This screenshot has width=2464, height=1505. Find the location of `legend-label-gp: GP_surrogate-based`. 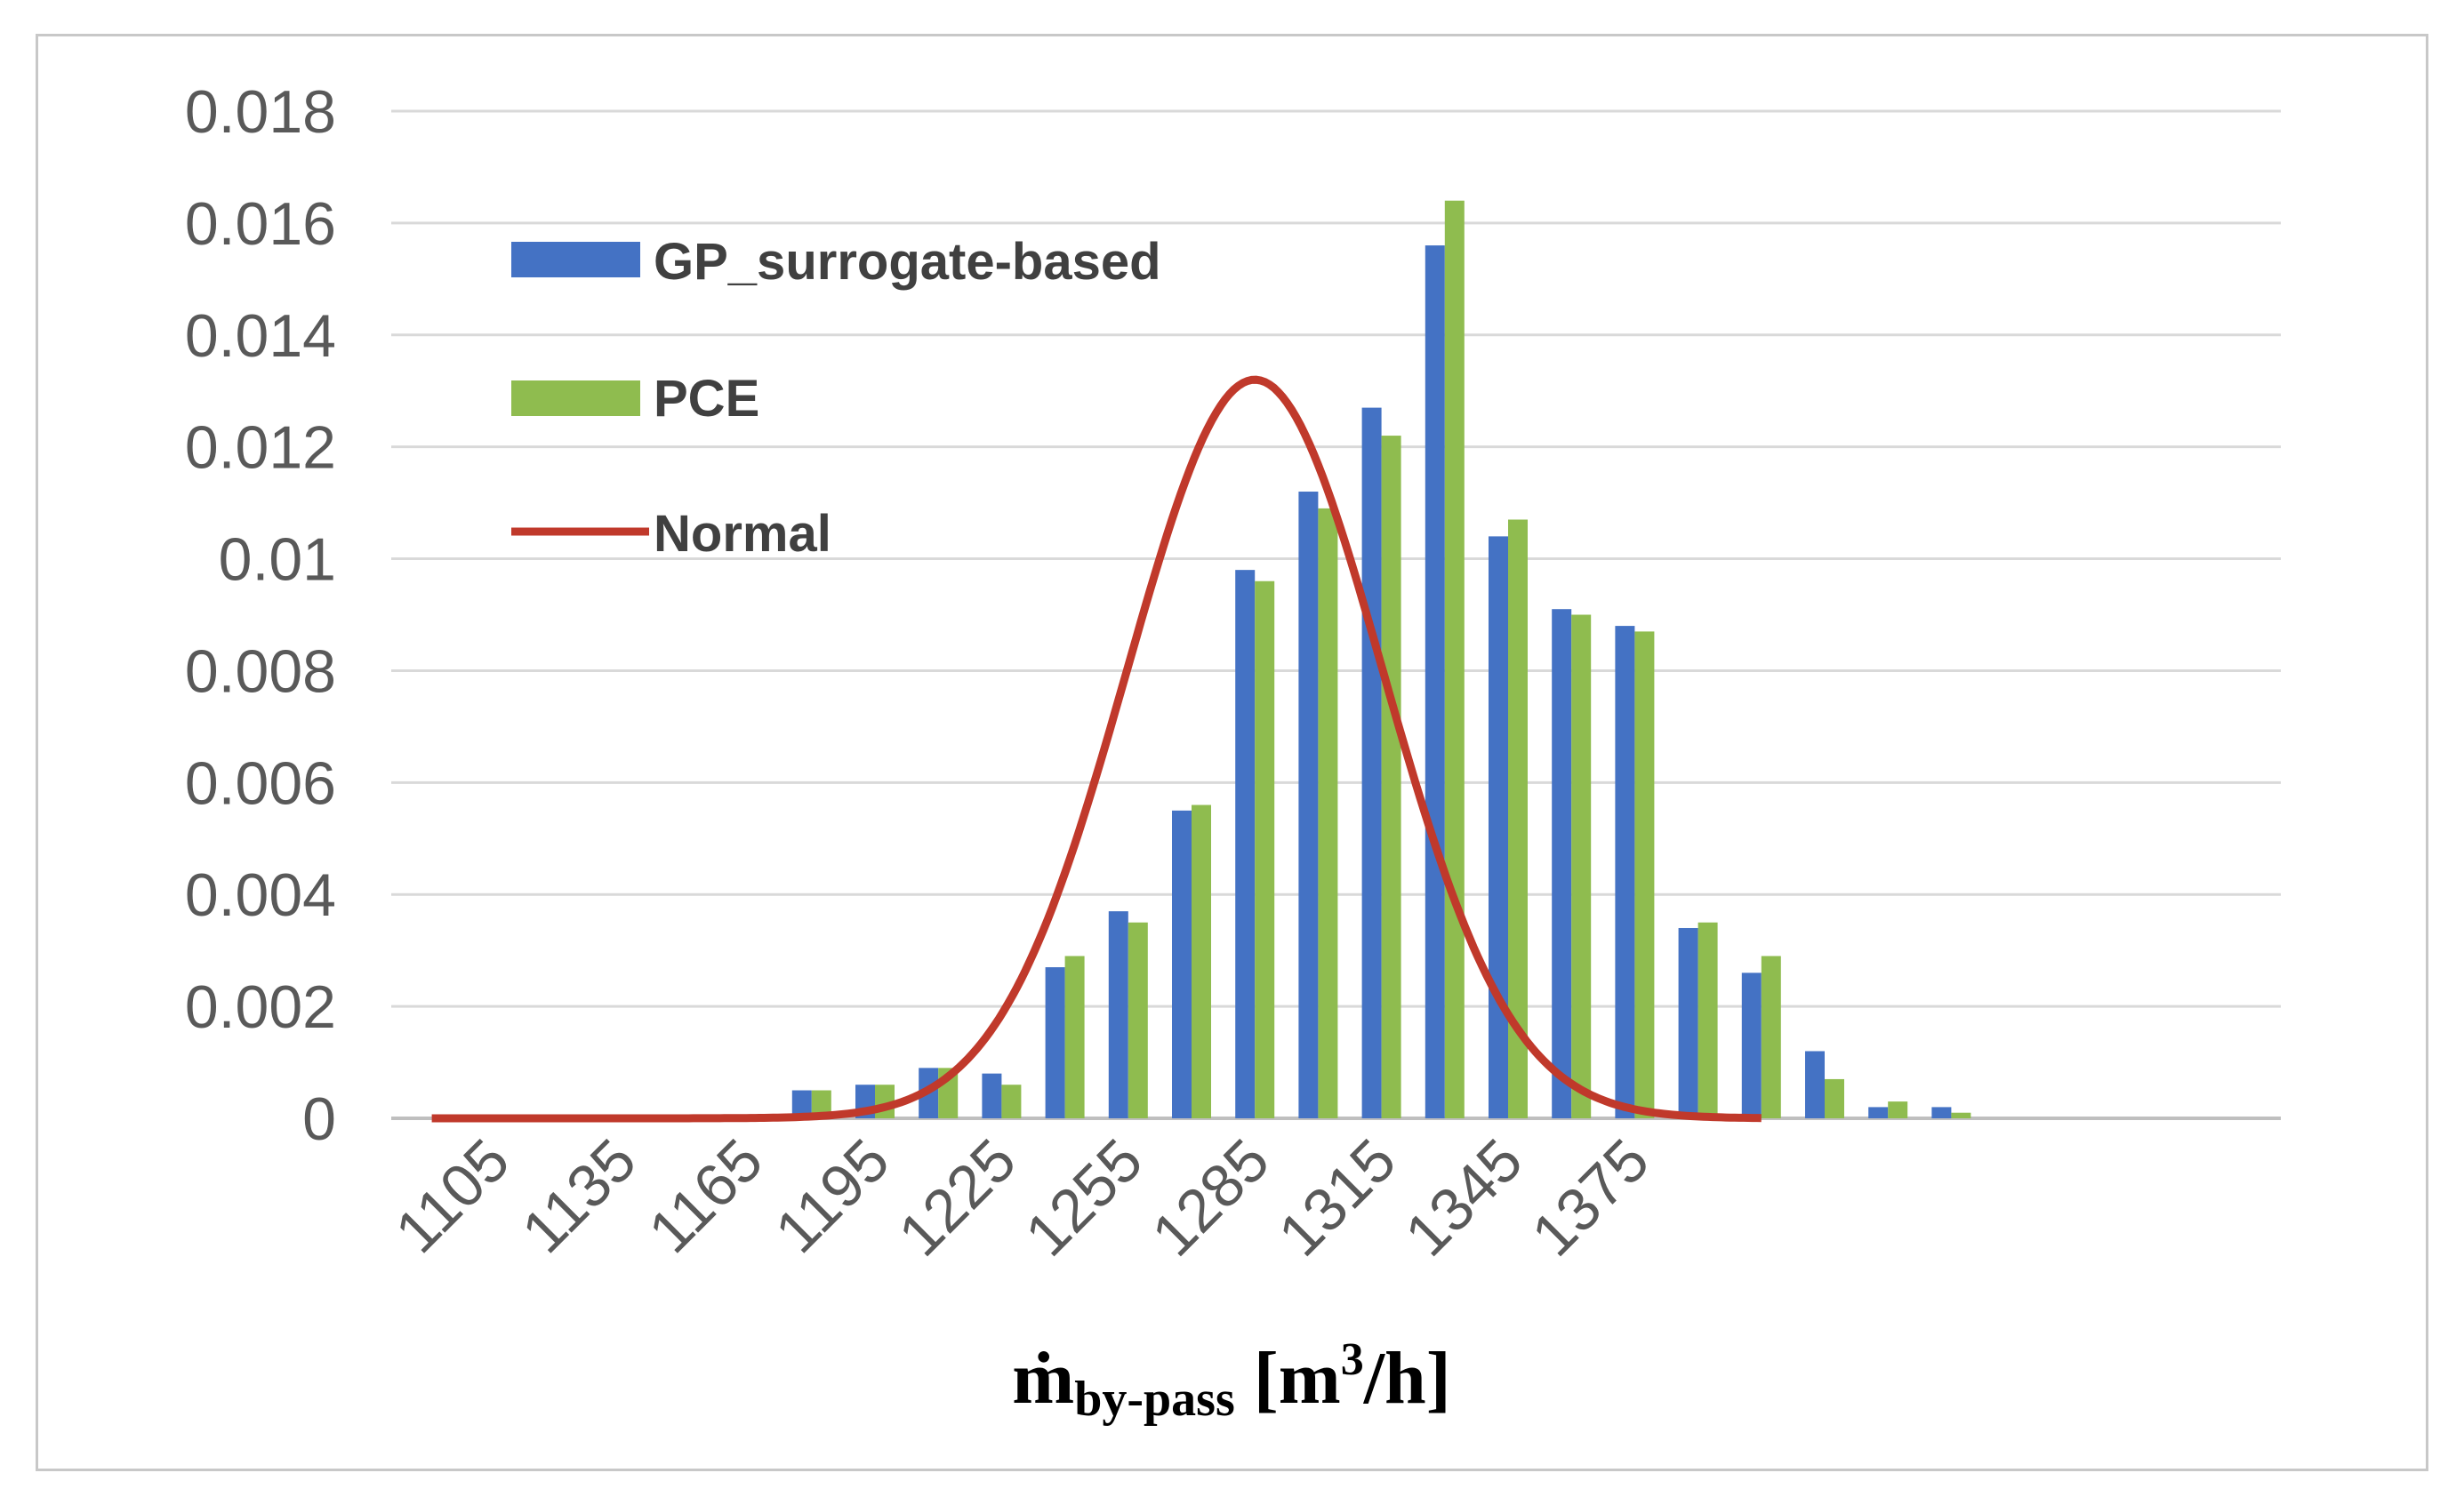

legend-label-gp: GP_surrogate-based is located at coordinates (907, 262).